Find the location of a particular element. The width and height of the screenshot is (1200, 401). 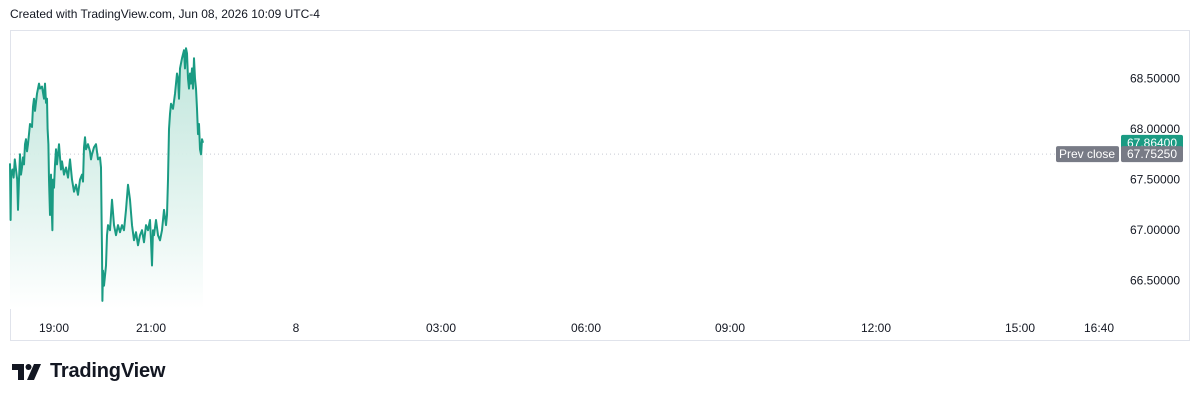

prev-close-value: 67.75250 is located at coordinates (1152, 154).